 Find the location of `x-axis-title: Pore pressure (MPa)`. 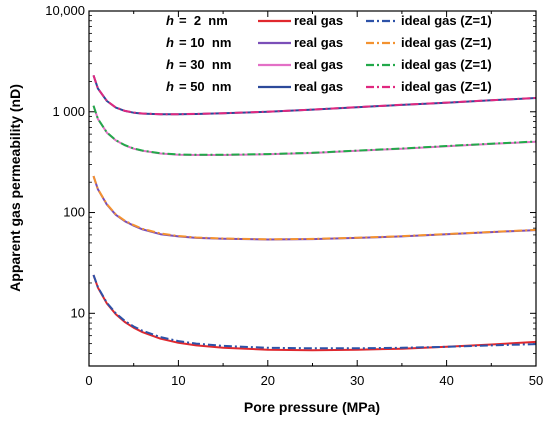

x-axis-title: Pore pressure (MPa) is located at coordinates (312, 407).